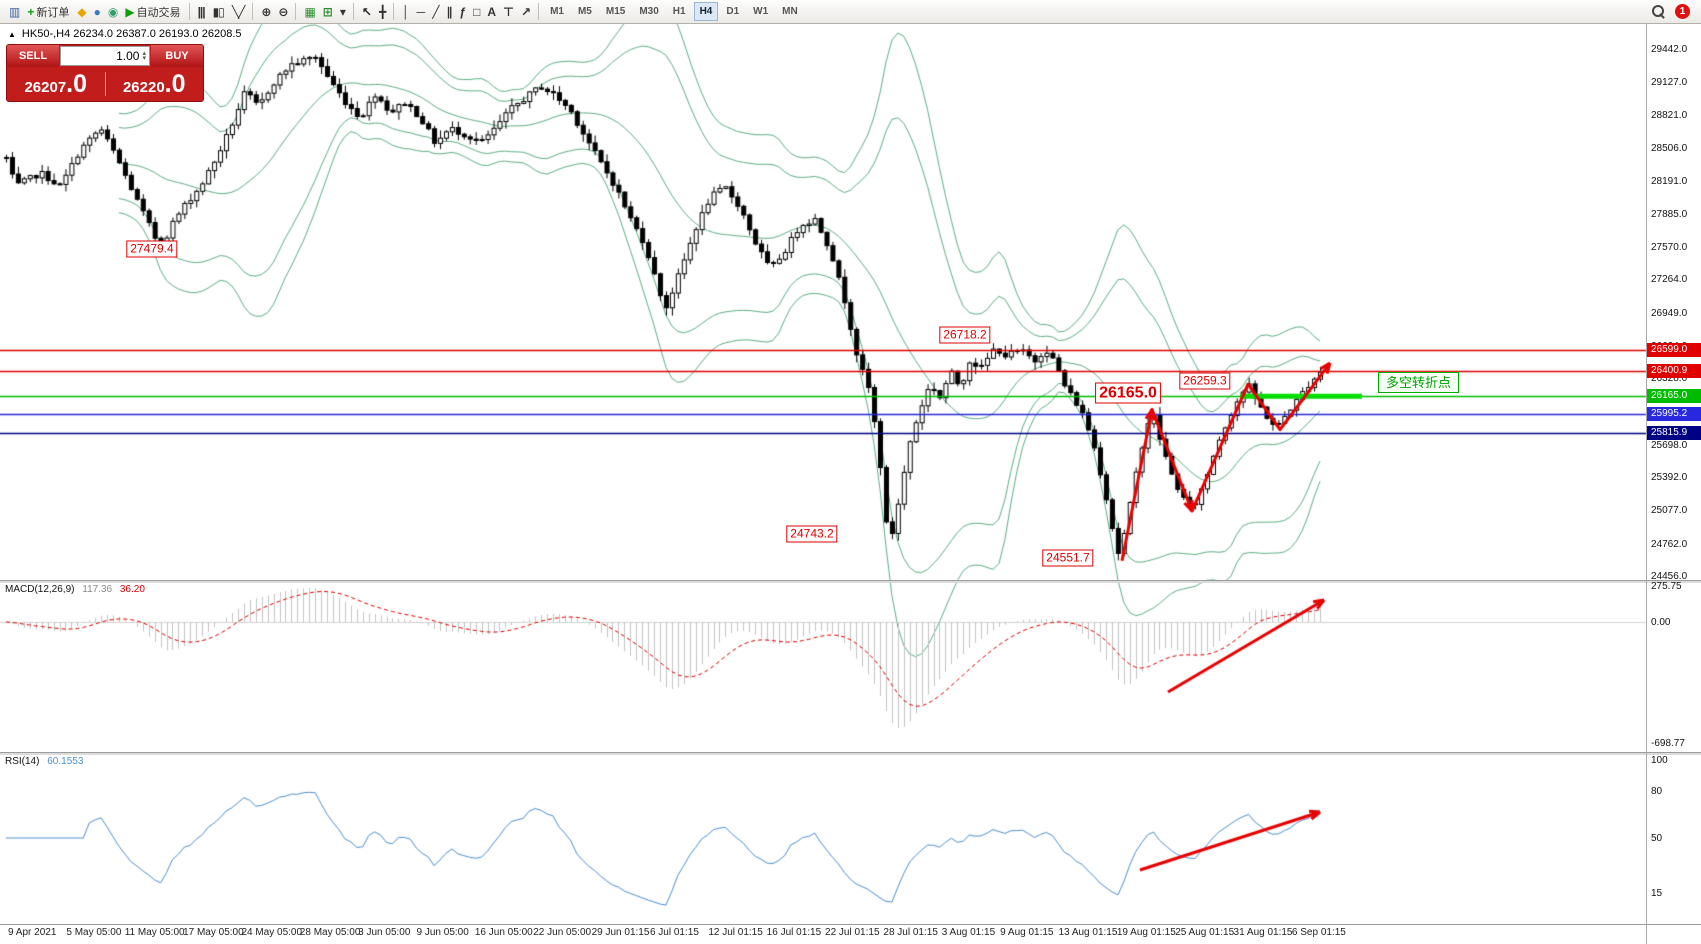 Image resolution: width=1701 pixels, height=944 pixels. Describe the element at coordinates (584, 11) in the screenshot. I see `timeframe-M5: M5` at that location.